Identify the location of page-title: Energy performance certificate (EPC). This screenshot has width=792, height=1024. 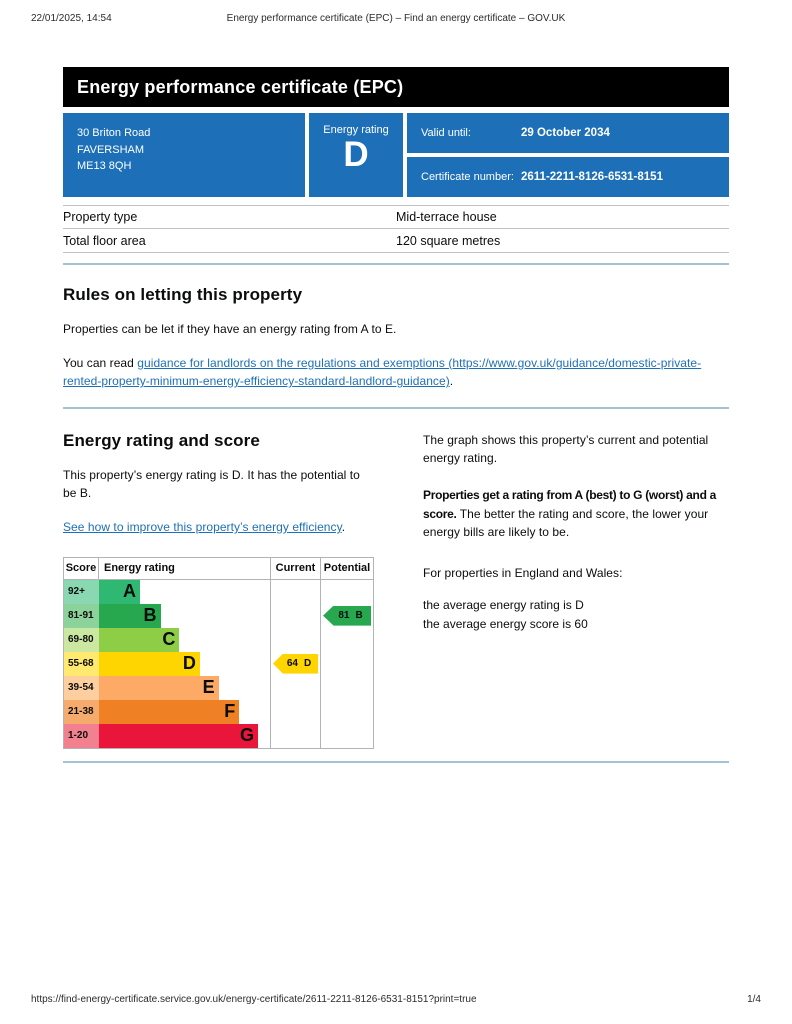
(396, 87).